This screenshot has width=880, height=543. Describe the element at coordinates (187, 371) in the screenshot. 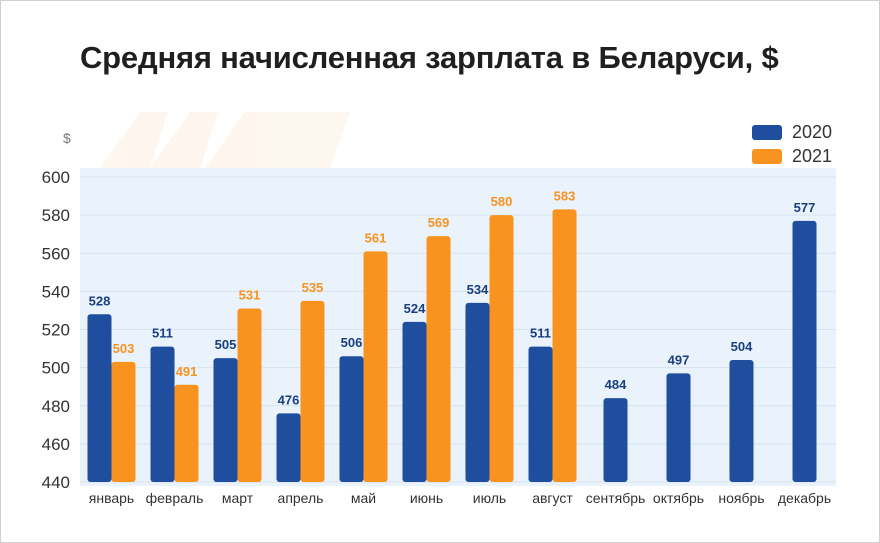

I see `data-label-2021: 491` at that location.